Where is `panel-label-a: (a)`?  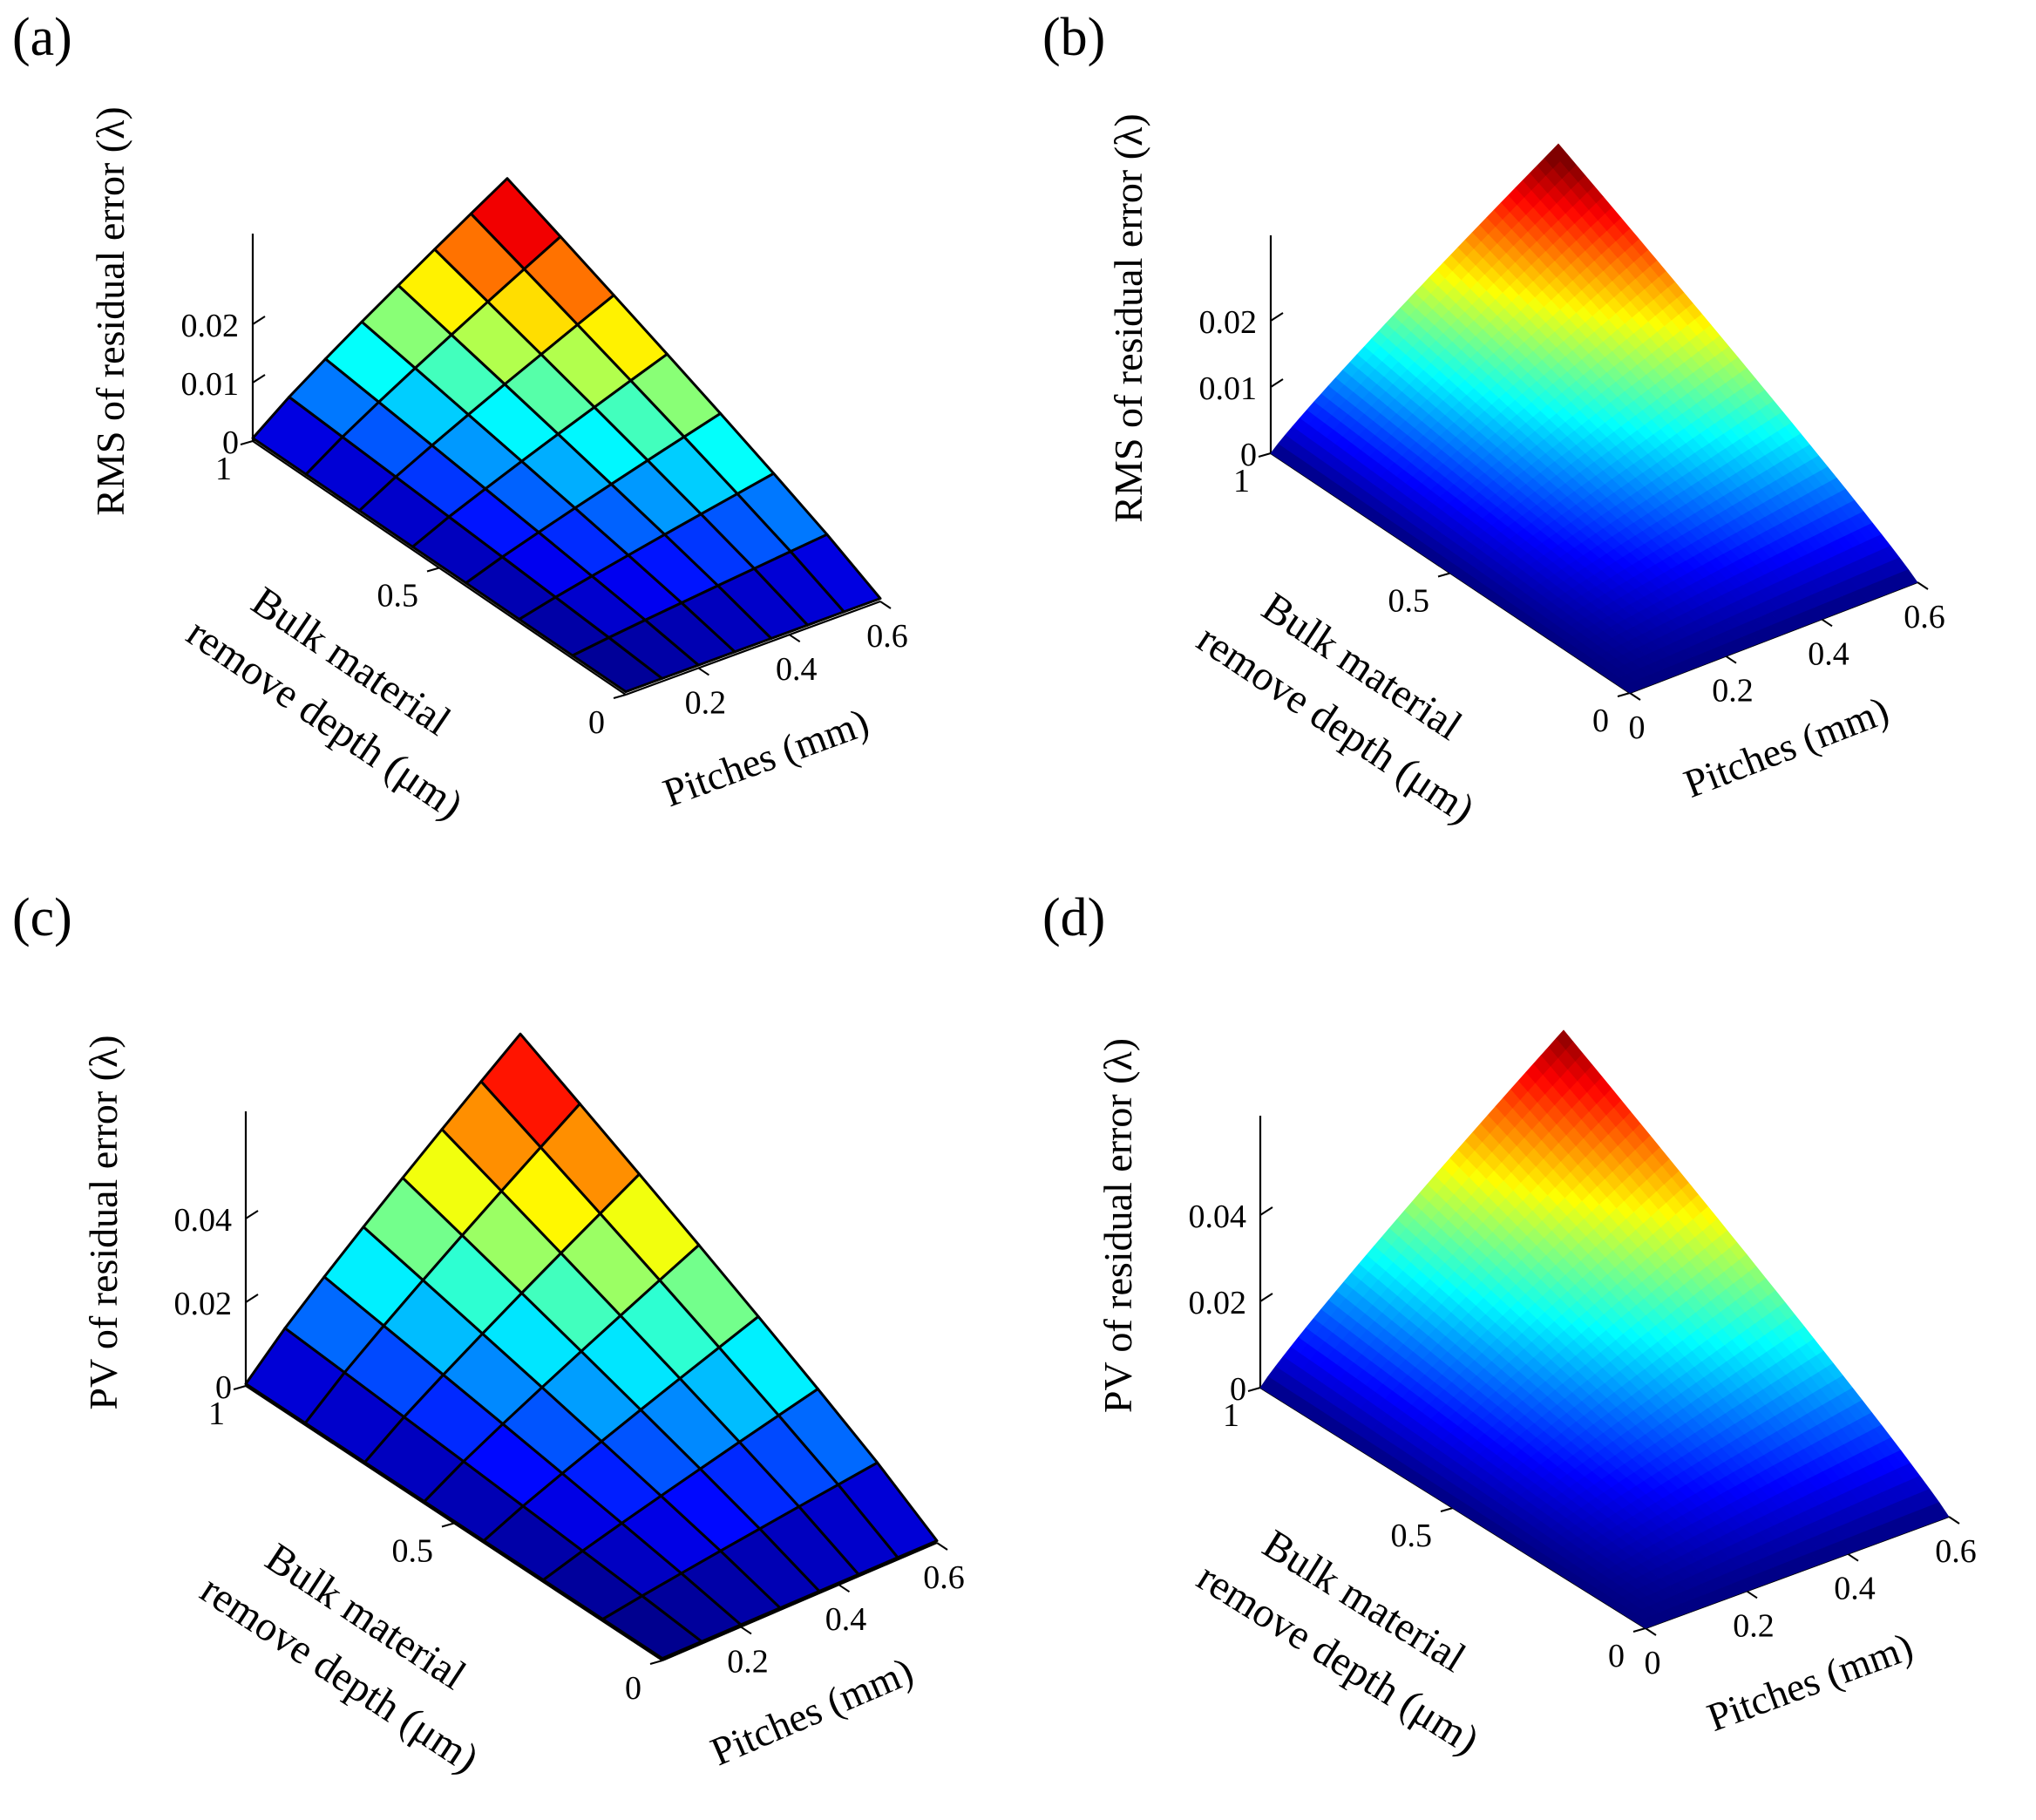
panel-label-a: (a) is located at coordinates (42, 37).